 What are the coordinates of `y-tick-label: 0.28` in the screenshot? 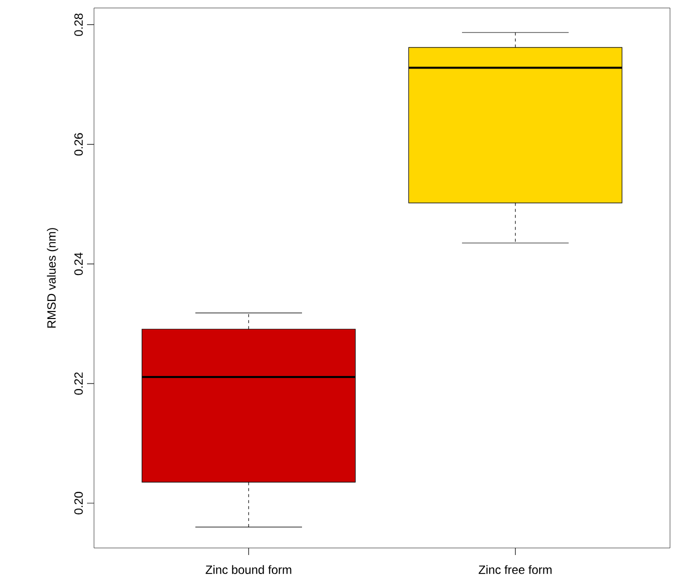 It's located at (78, 25).